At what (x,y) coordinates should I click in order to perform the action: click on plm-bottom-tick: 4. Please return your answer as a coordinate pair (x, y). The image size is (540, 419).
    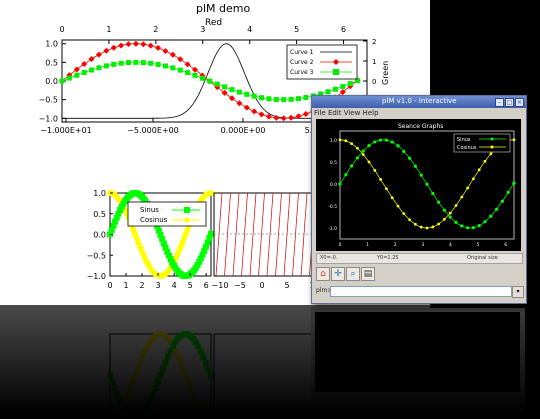
    Looking at the image, I should click on (450, 245).